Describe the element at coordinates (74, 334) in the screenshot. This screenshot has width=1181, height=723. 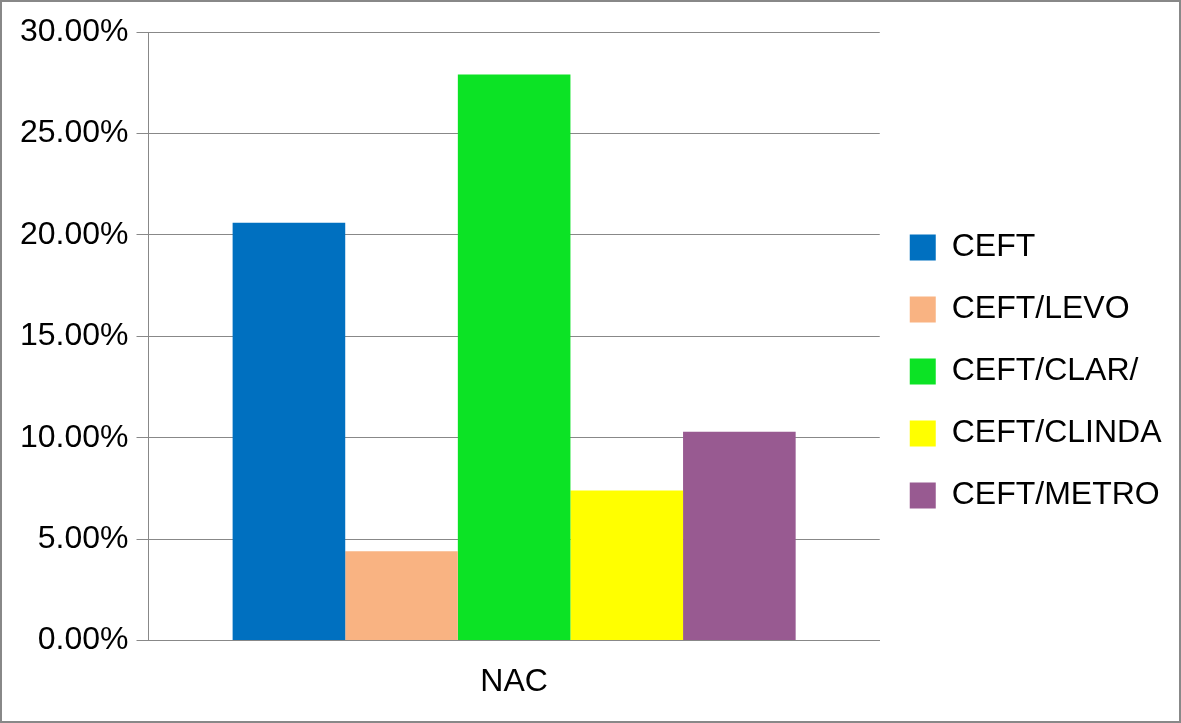
I see `y-tick-label: 15.00%` at that location.